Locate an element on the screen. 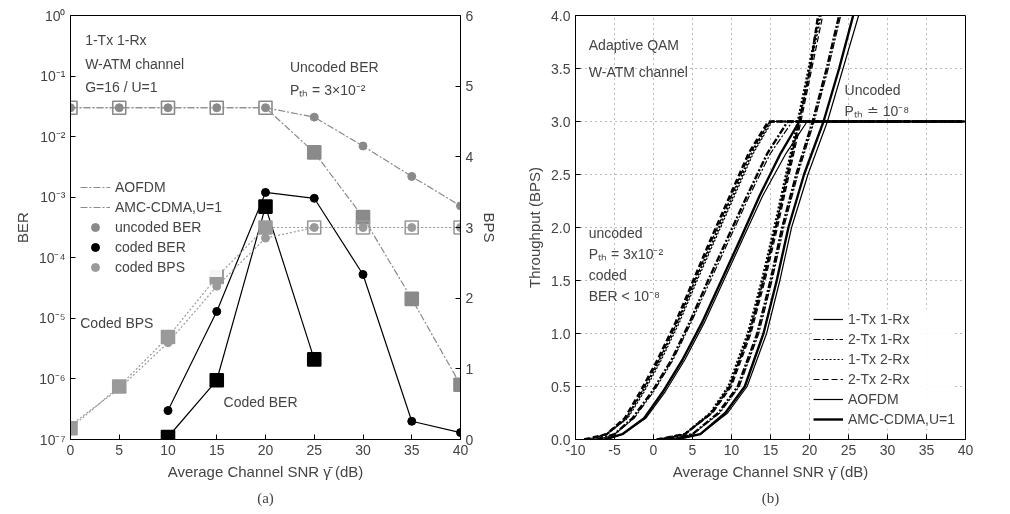 The width and height of the screenshot is (1010, 514). y2-axis-title: BPS is located at coordinates (490, 227).